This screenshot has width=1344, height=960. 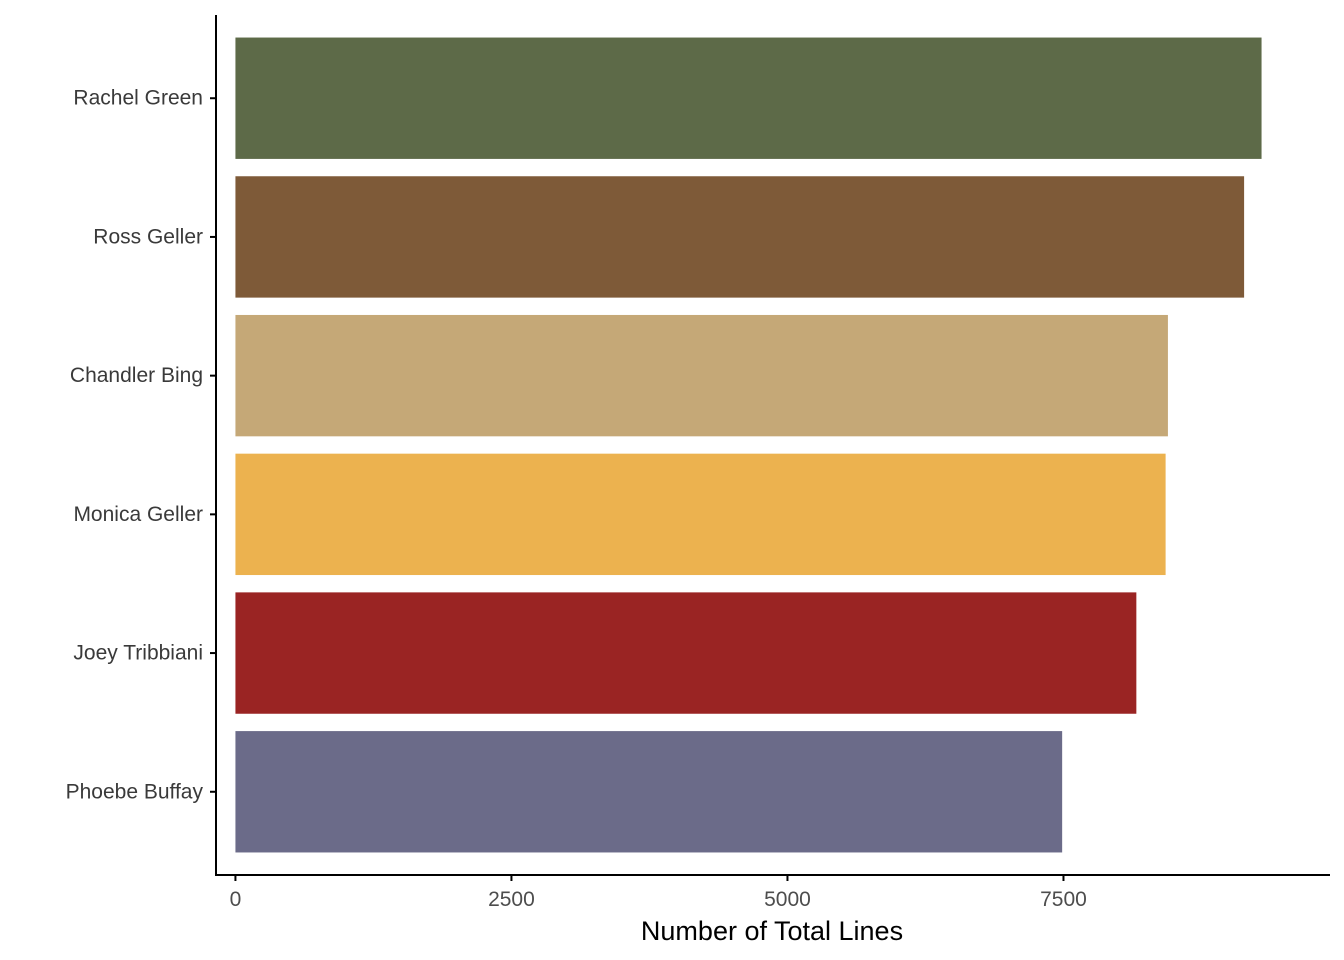 What do you see at coordinates (138, 514) in the screenshot?
I see `y-tick-label: Monica Geller` at bounding box center [138, 514].